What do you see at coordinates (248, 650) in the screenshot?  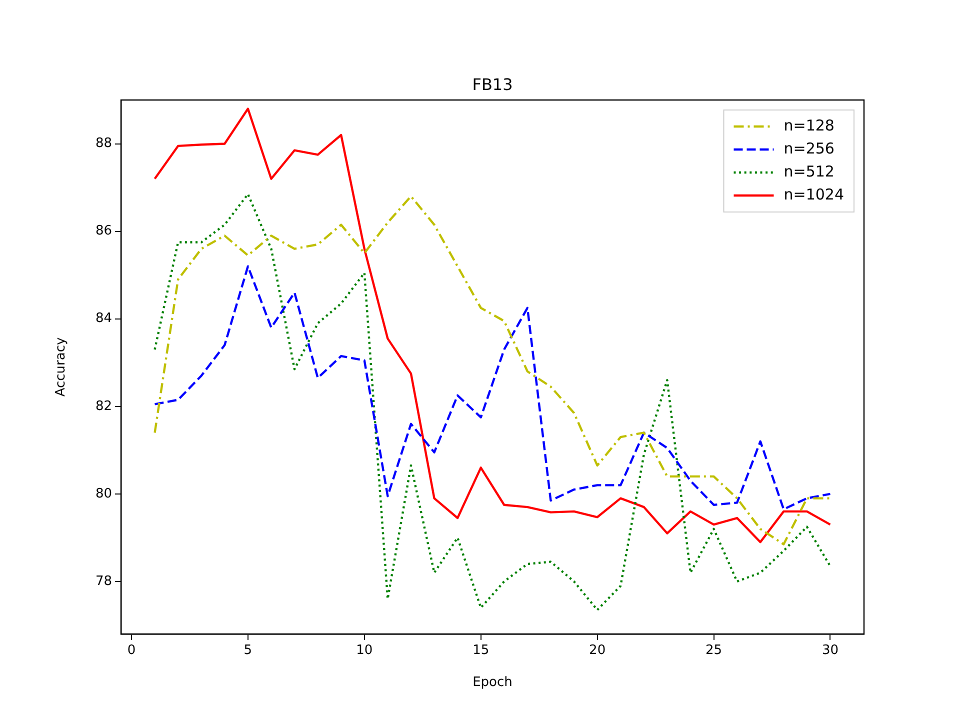 I see `x-tick-label: 5` at bounding box center [248, 650].